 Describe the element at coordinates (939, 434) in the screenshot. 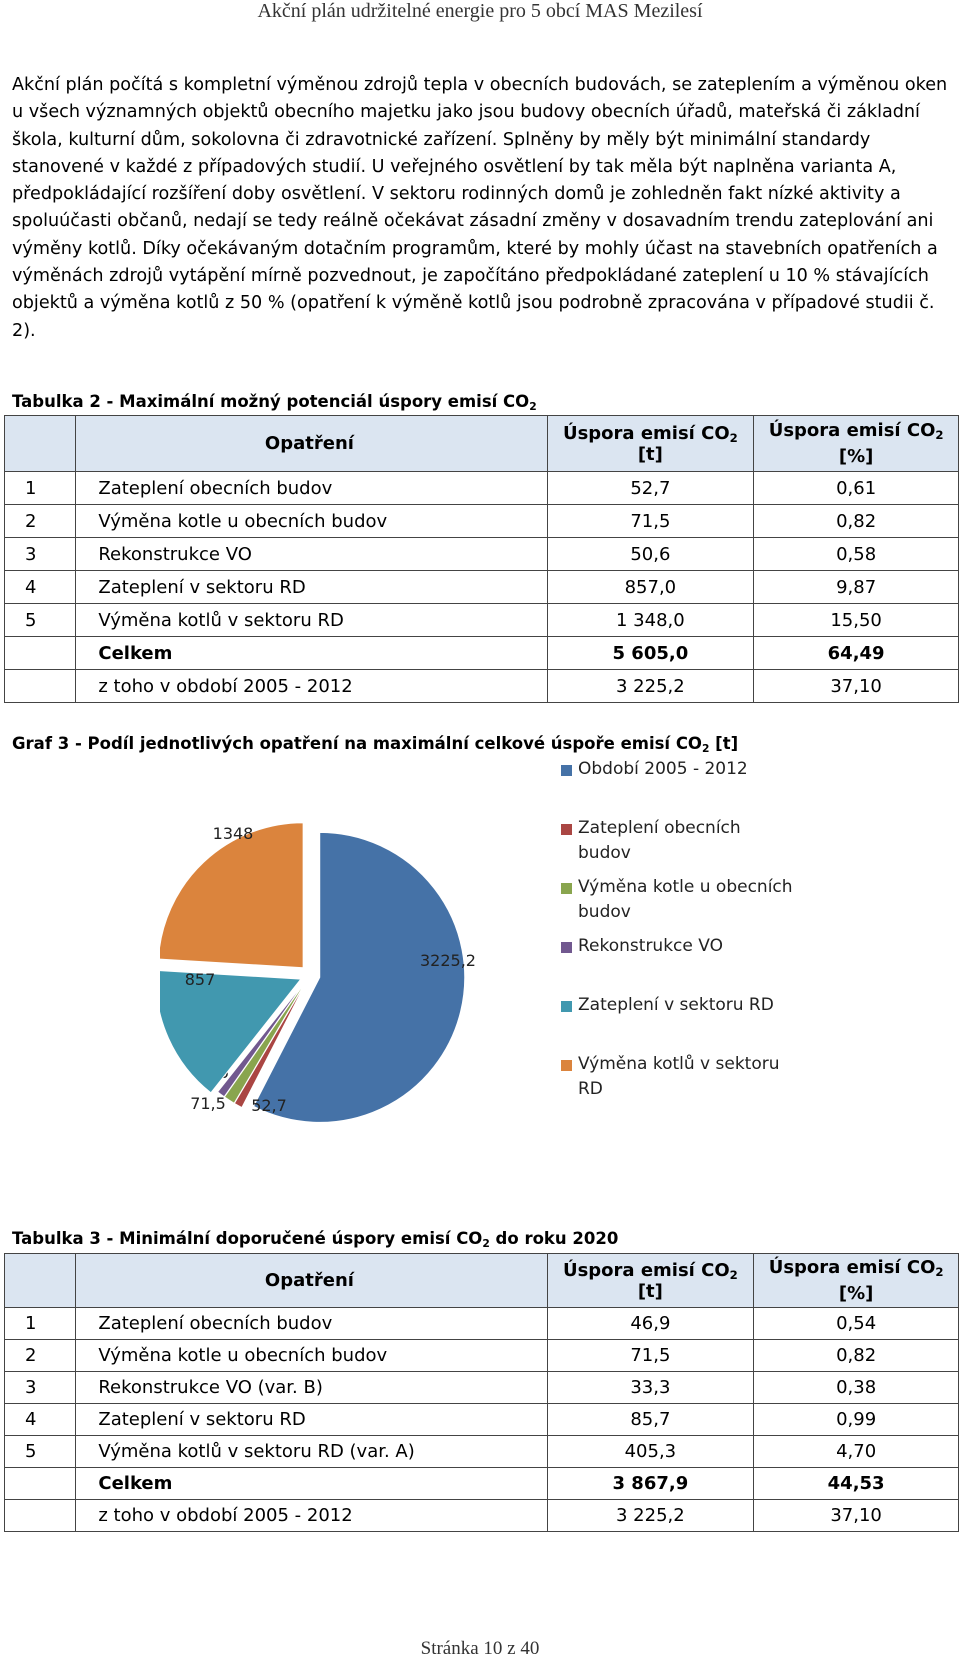

I see `table2-header-p-sub: 2` at that location.